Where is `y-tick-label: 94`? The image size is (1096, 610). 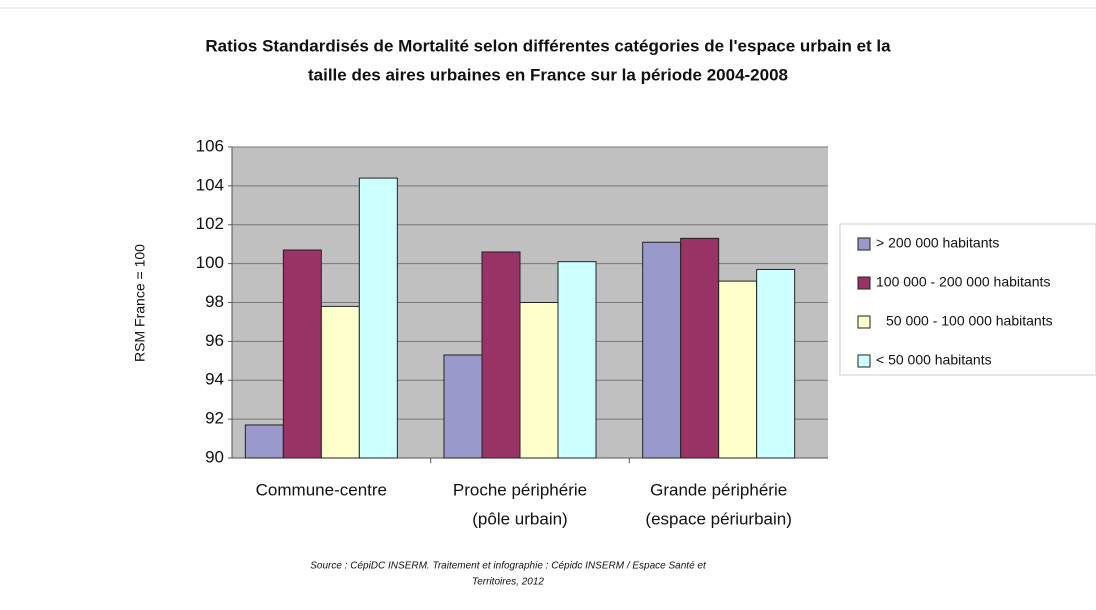
y-tick-label: 94 is located at coordinates (214, 379).